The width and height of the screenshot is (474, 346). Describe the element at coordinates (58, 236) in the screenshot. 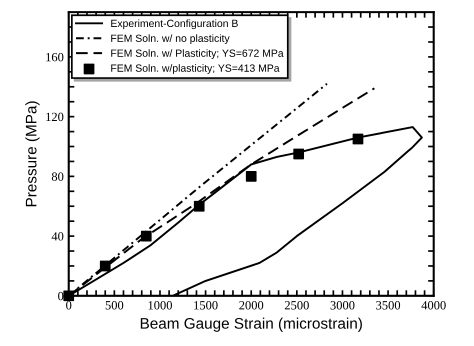

I see `y-tick-label: 40` at that location.